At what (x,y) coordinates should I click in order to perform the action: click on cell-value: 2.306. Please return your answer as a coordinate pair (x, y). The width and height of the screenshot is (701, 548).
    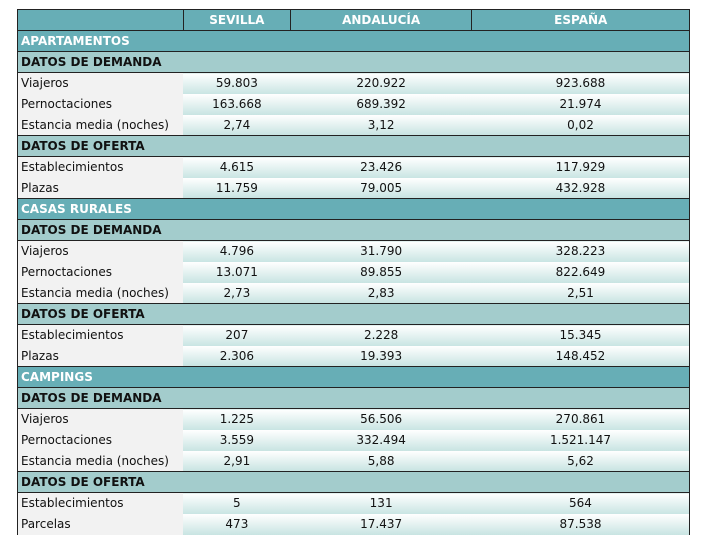
    Looking at the image, I should click on (237, 356).